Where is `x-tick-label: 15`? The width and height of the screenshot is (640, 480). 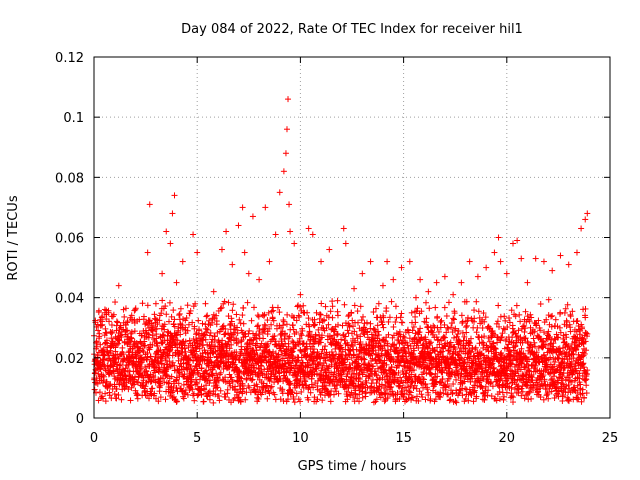
x-tick-label: 15 is located at coordinates (403, 438).